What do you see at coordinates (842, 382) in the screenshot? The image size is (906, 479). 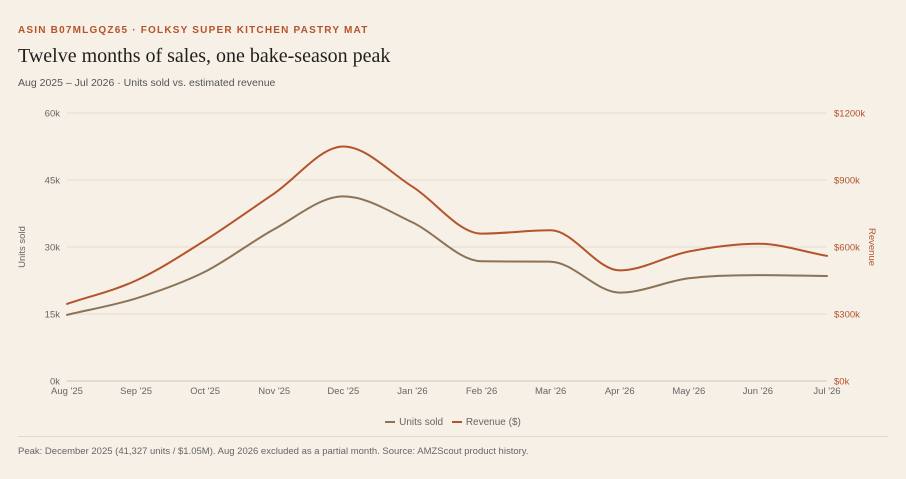 I see `y-tick-label-right: $0k` at bounding box center [842, 382].